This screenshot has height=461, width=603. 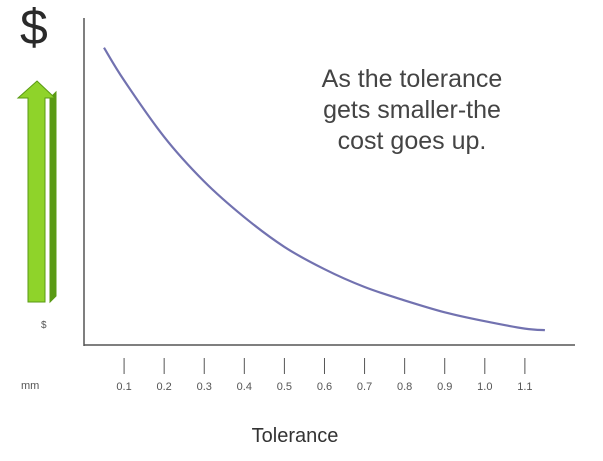 I want to click on dollar-symbol-top: $, so click(x=34, y=27).